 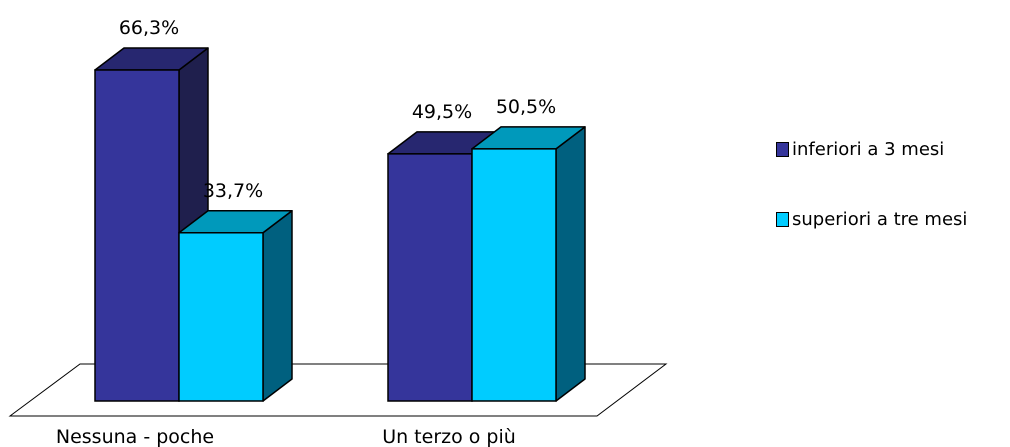 What do you see at coordinates (880, 219) in the screenshot?
I see `legend-label-superiori: superiori a tre mesi` at bounding box center [880, 219].